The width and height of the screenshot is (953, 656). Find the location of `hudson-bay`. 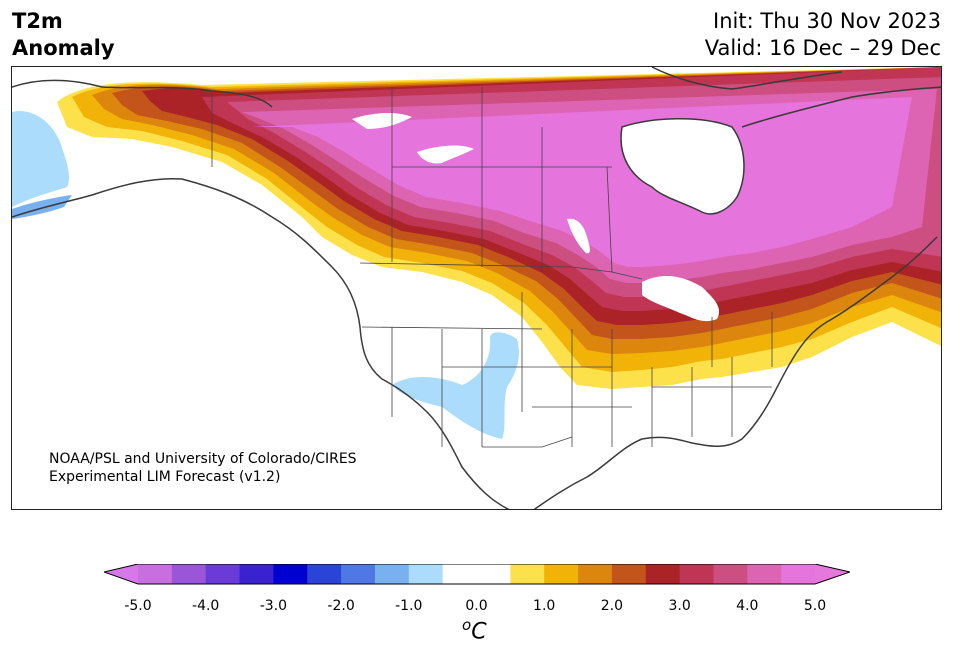

hudson-bay is located at coordinates (682, 166).